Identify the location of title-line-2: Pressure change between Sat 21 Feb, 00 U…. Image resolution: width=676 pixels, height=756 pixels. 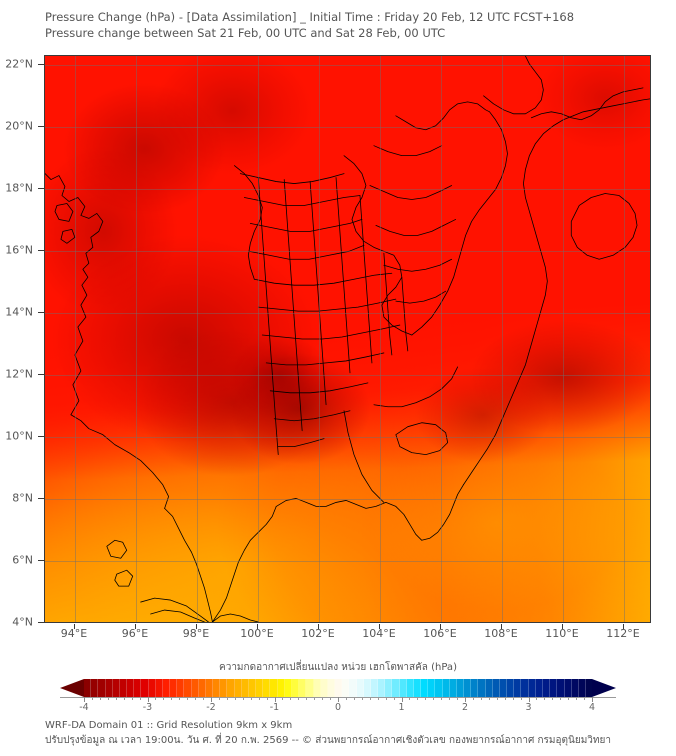
(245, 33).